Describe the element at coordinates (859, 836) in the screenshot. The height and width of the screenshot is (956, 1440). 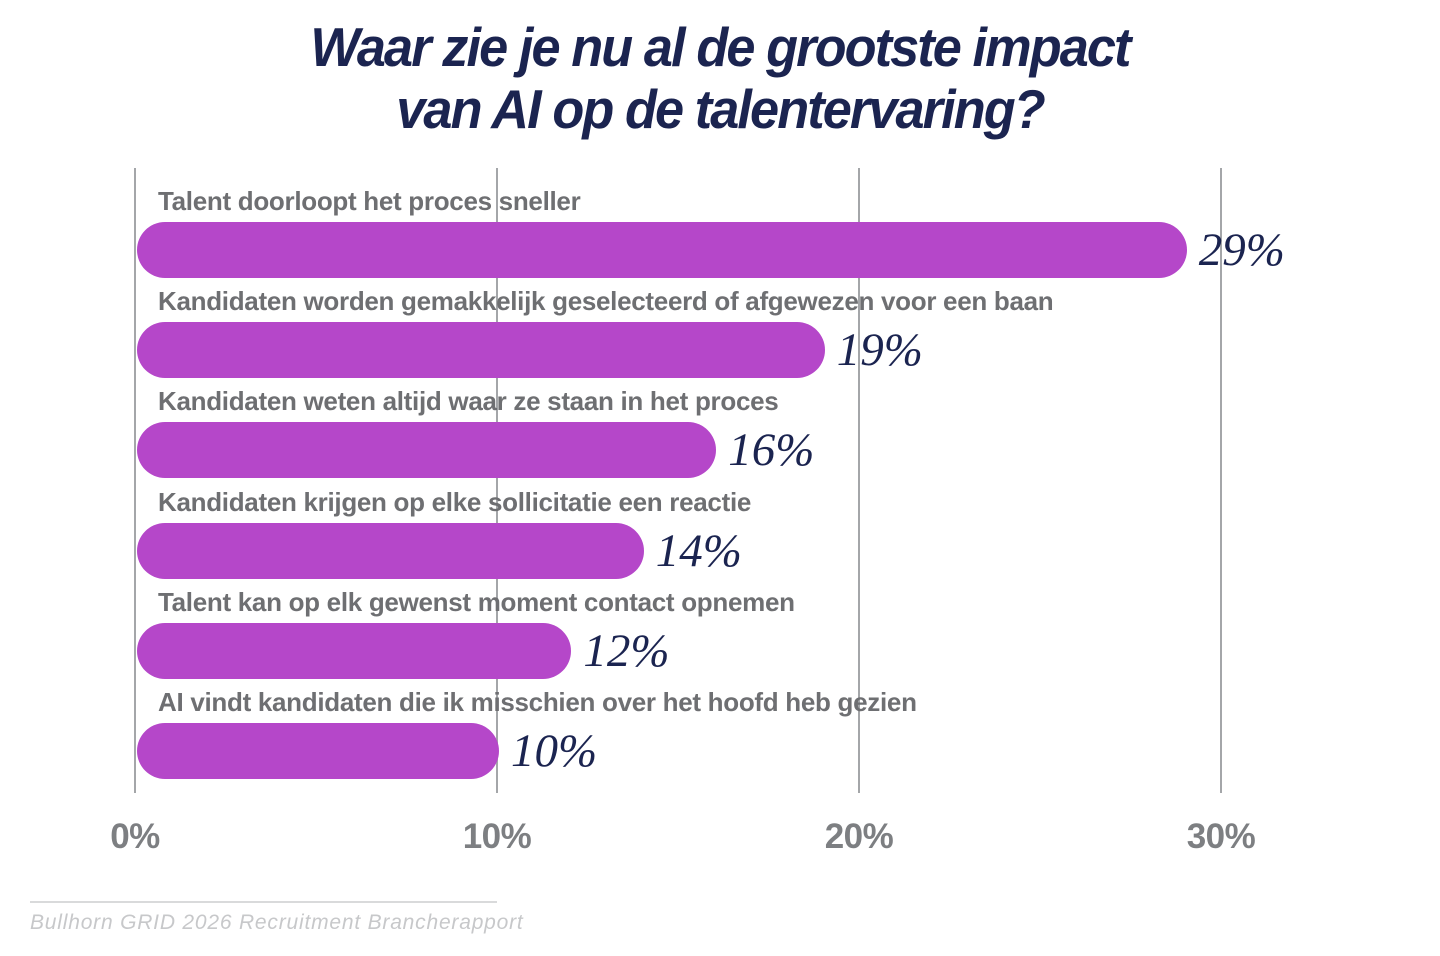
I see `x-axis-tick-label: 20%` at that location.